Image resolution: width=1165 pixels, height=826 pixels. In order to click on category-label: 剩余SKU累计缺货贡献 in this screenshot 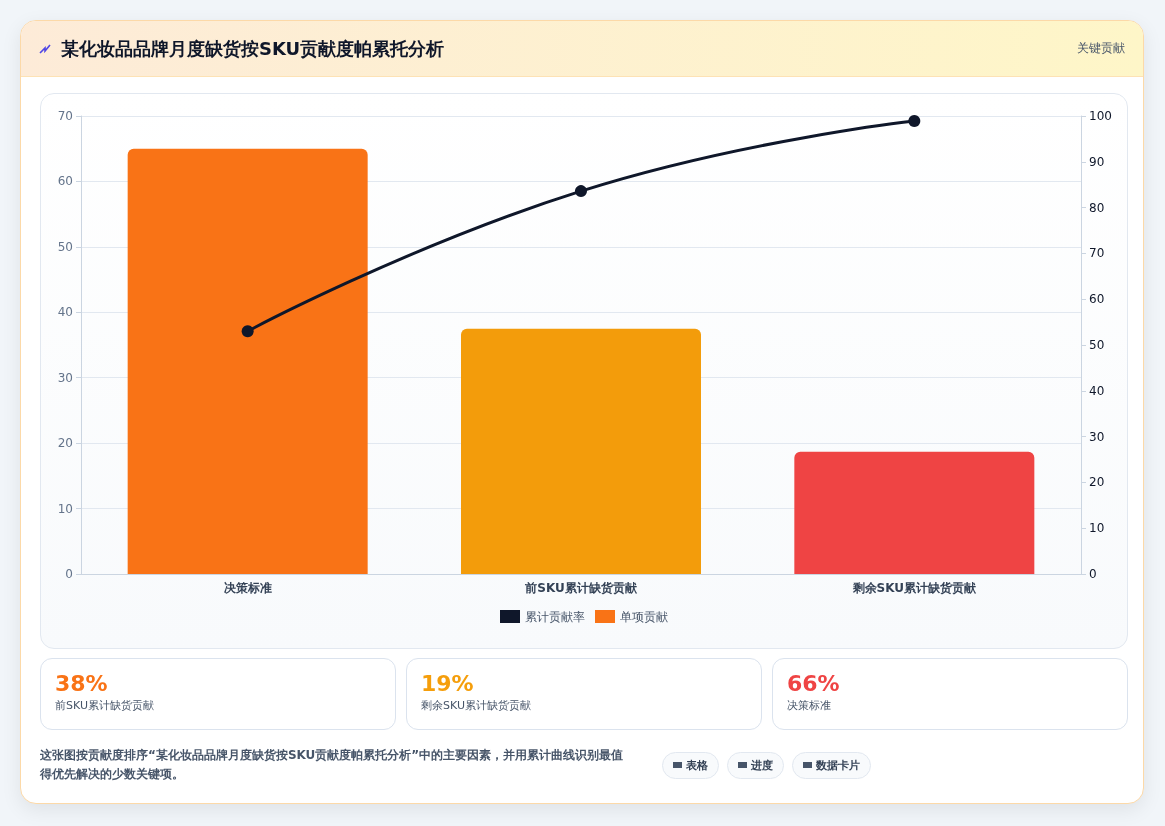, I will do `click(476, 705)`.